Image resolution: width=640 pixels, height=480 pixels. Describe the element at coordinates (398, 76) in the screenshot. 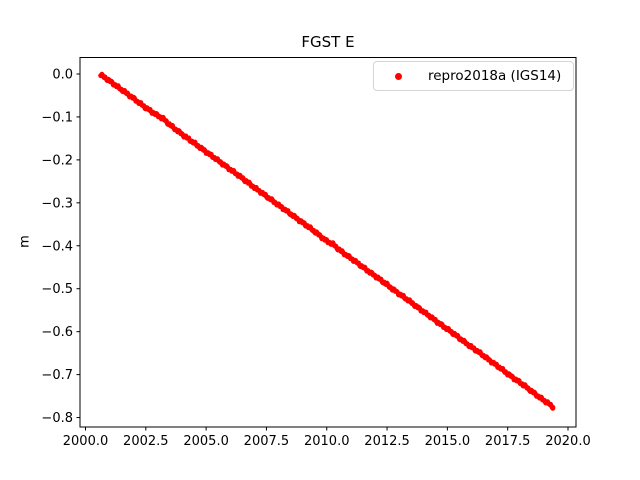

I see `legend-marker-dot-icon` at that location.